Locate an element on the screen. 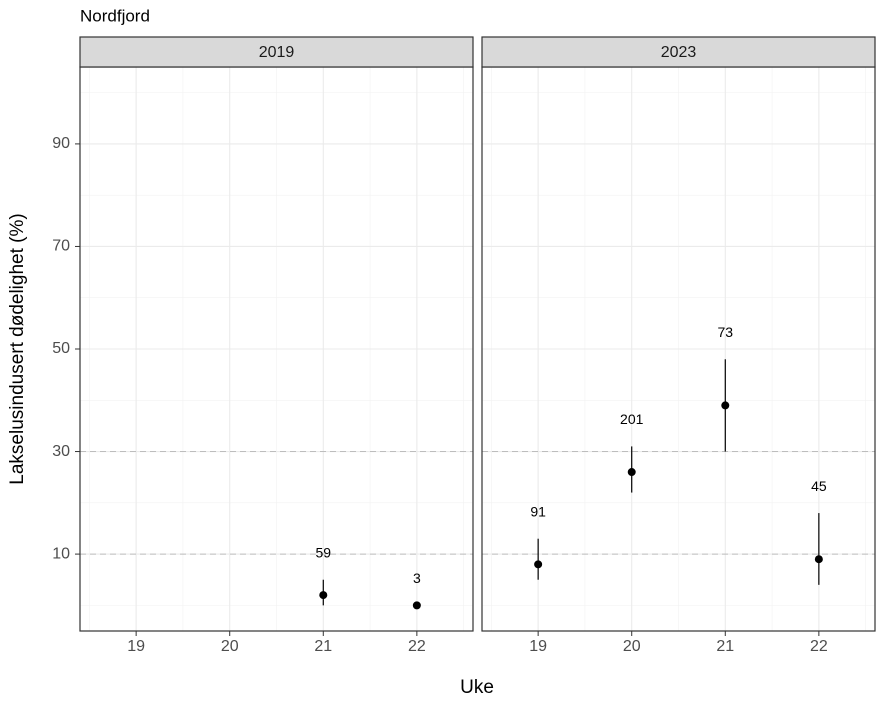 The height and width of the screenshot is (708, 884). facet-title: 2023 is located at coordinates (679, 52).